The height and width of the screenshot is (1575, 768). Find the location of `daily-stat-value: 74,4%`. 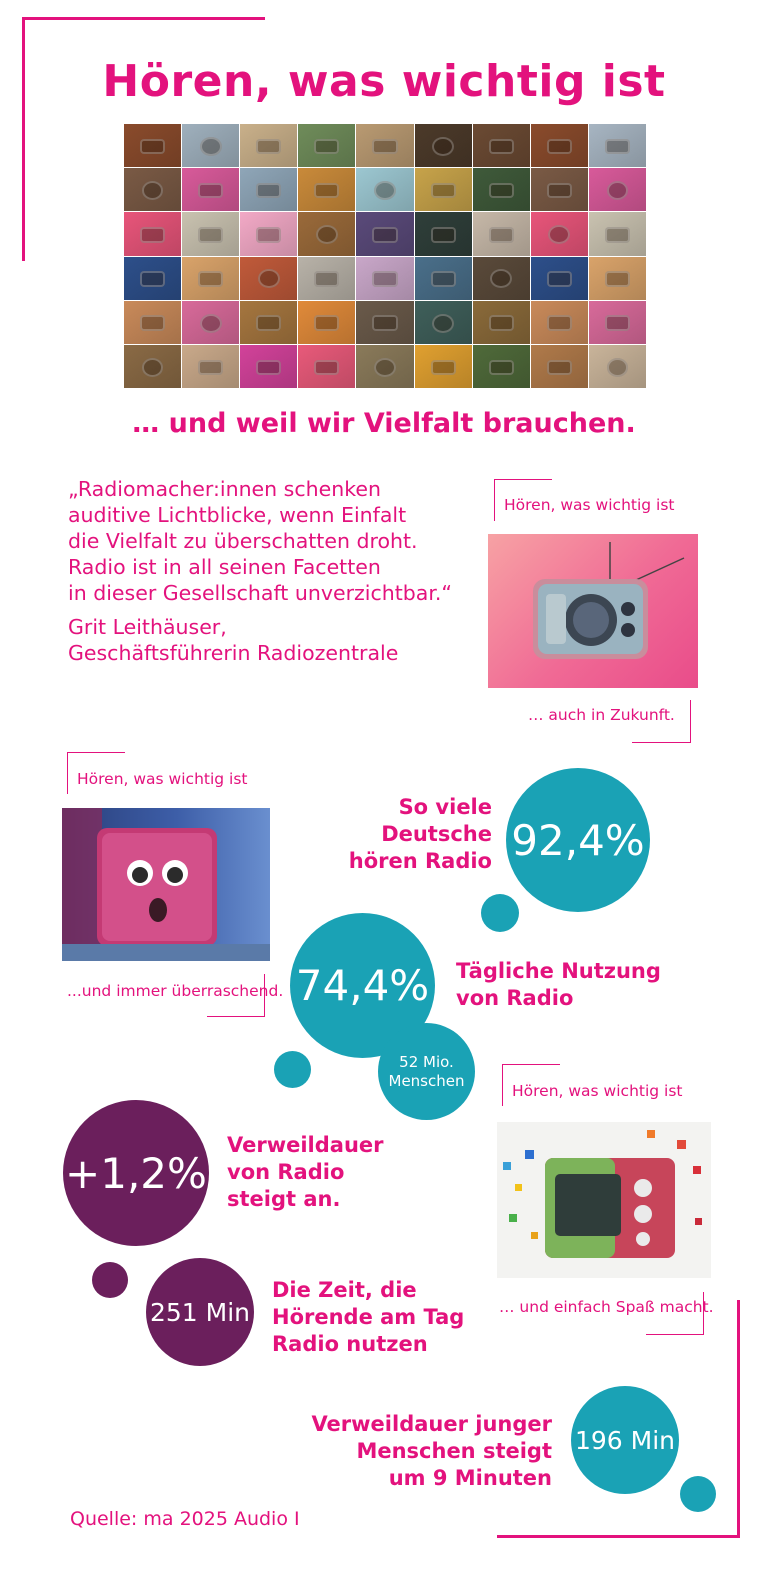

daily-stat-value: 74,4% is located at coordinates (362, 985).